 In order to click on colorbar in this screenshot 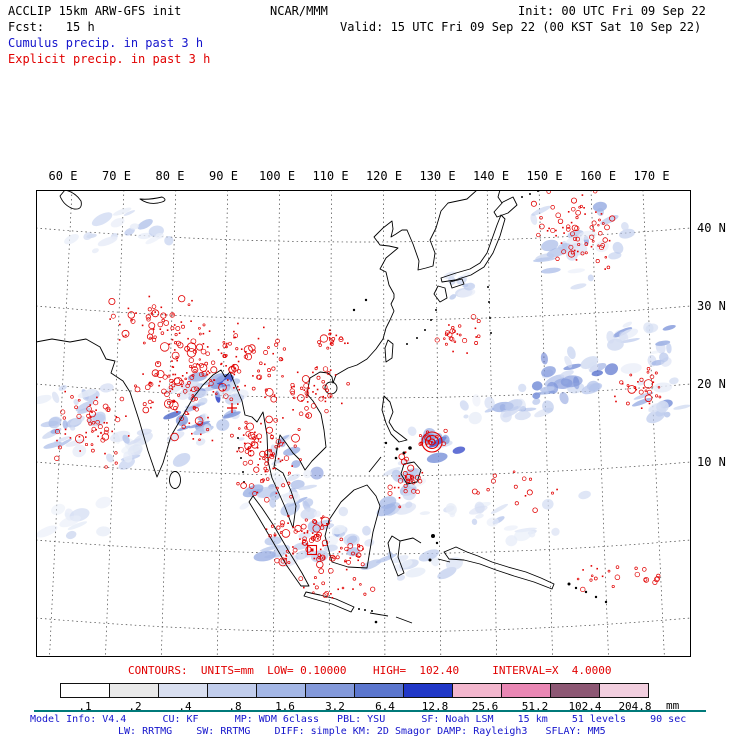, I will do `click(354, 690)`.